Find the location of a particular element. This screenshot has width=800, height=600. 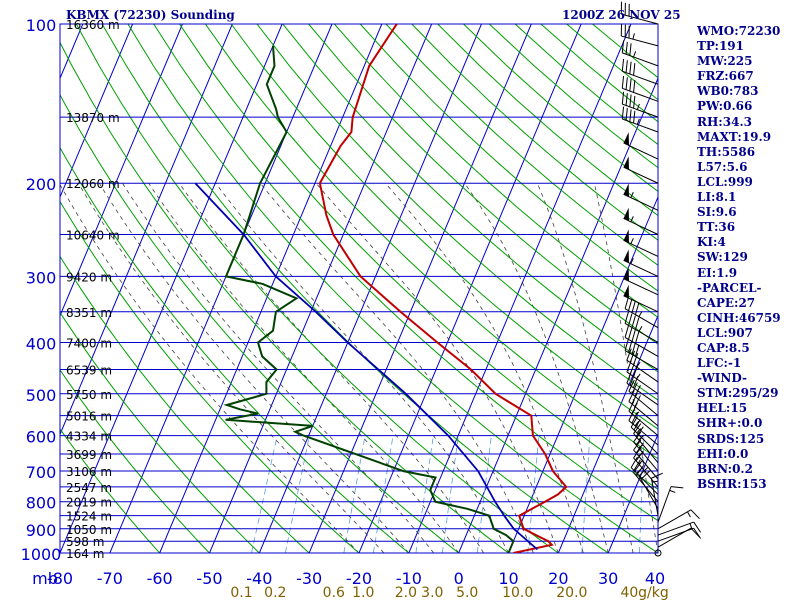

pressure-unit-label: mb is located at coordinates (45, 578).